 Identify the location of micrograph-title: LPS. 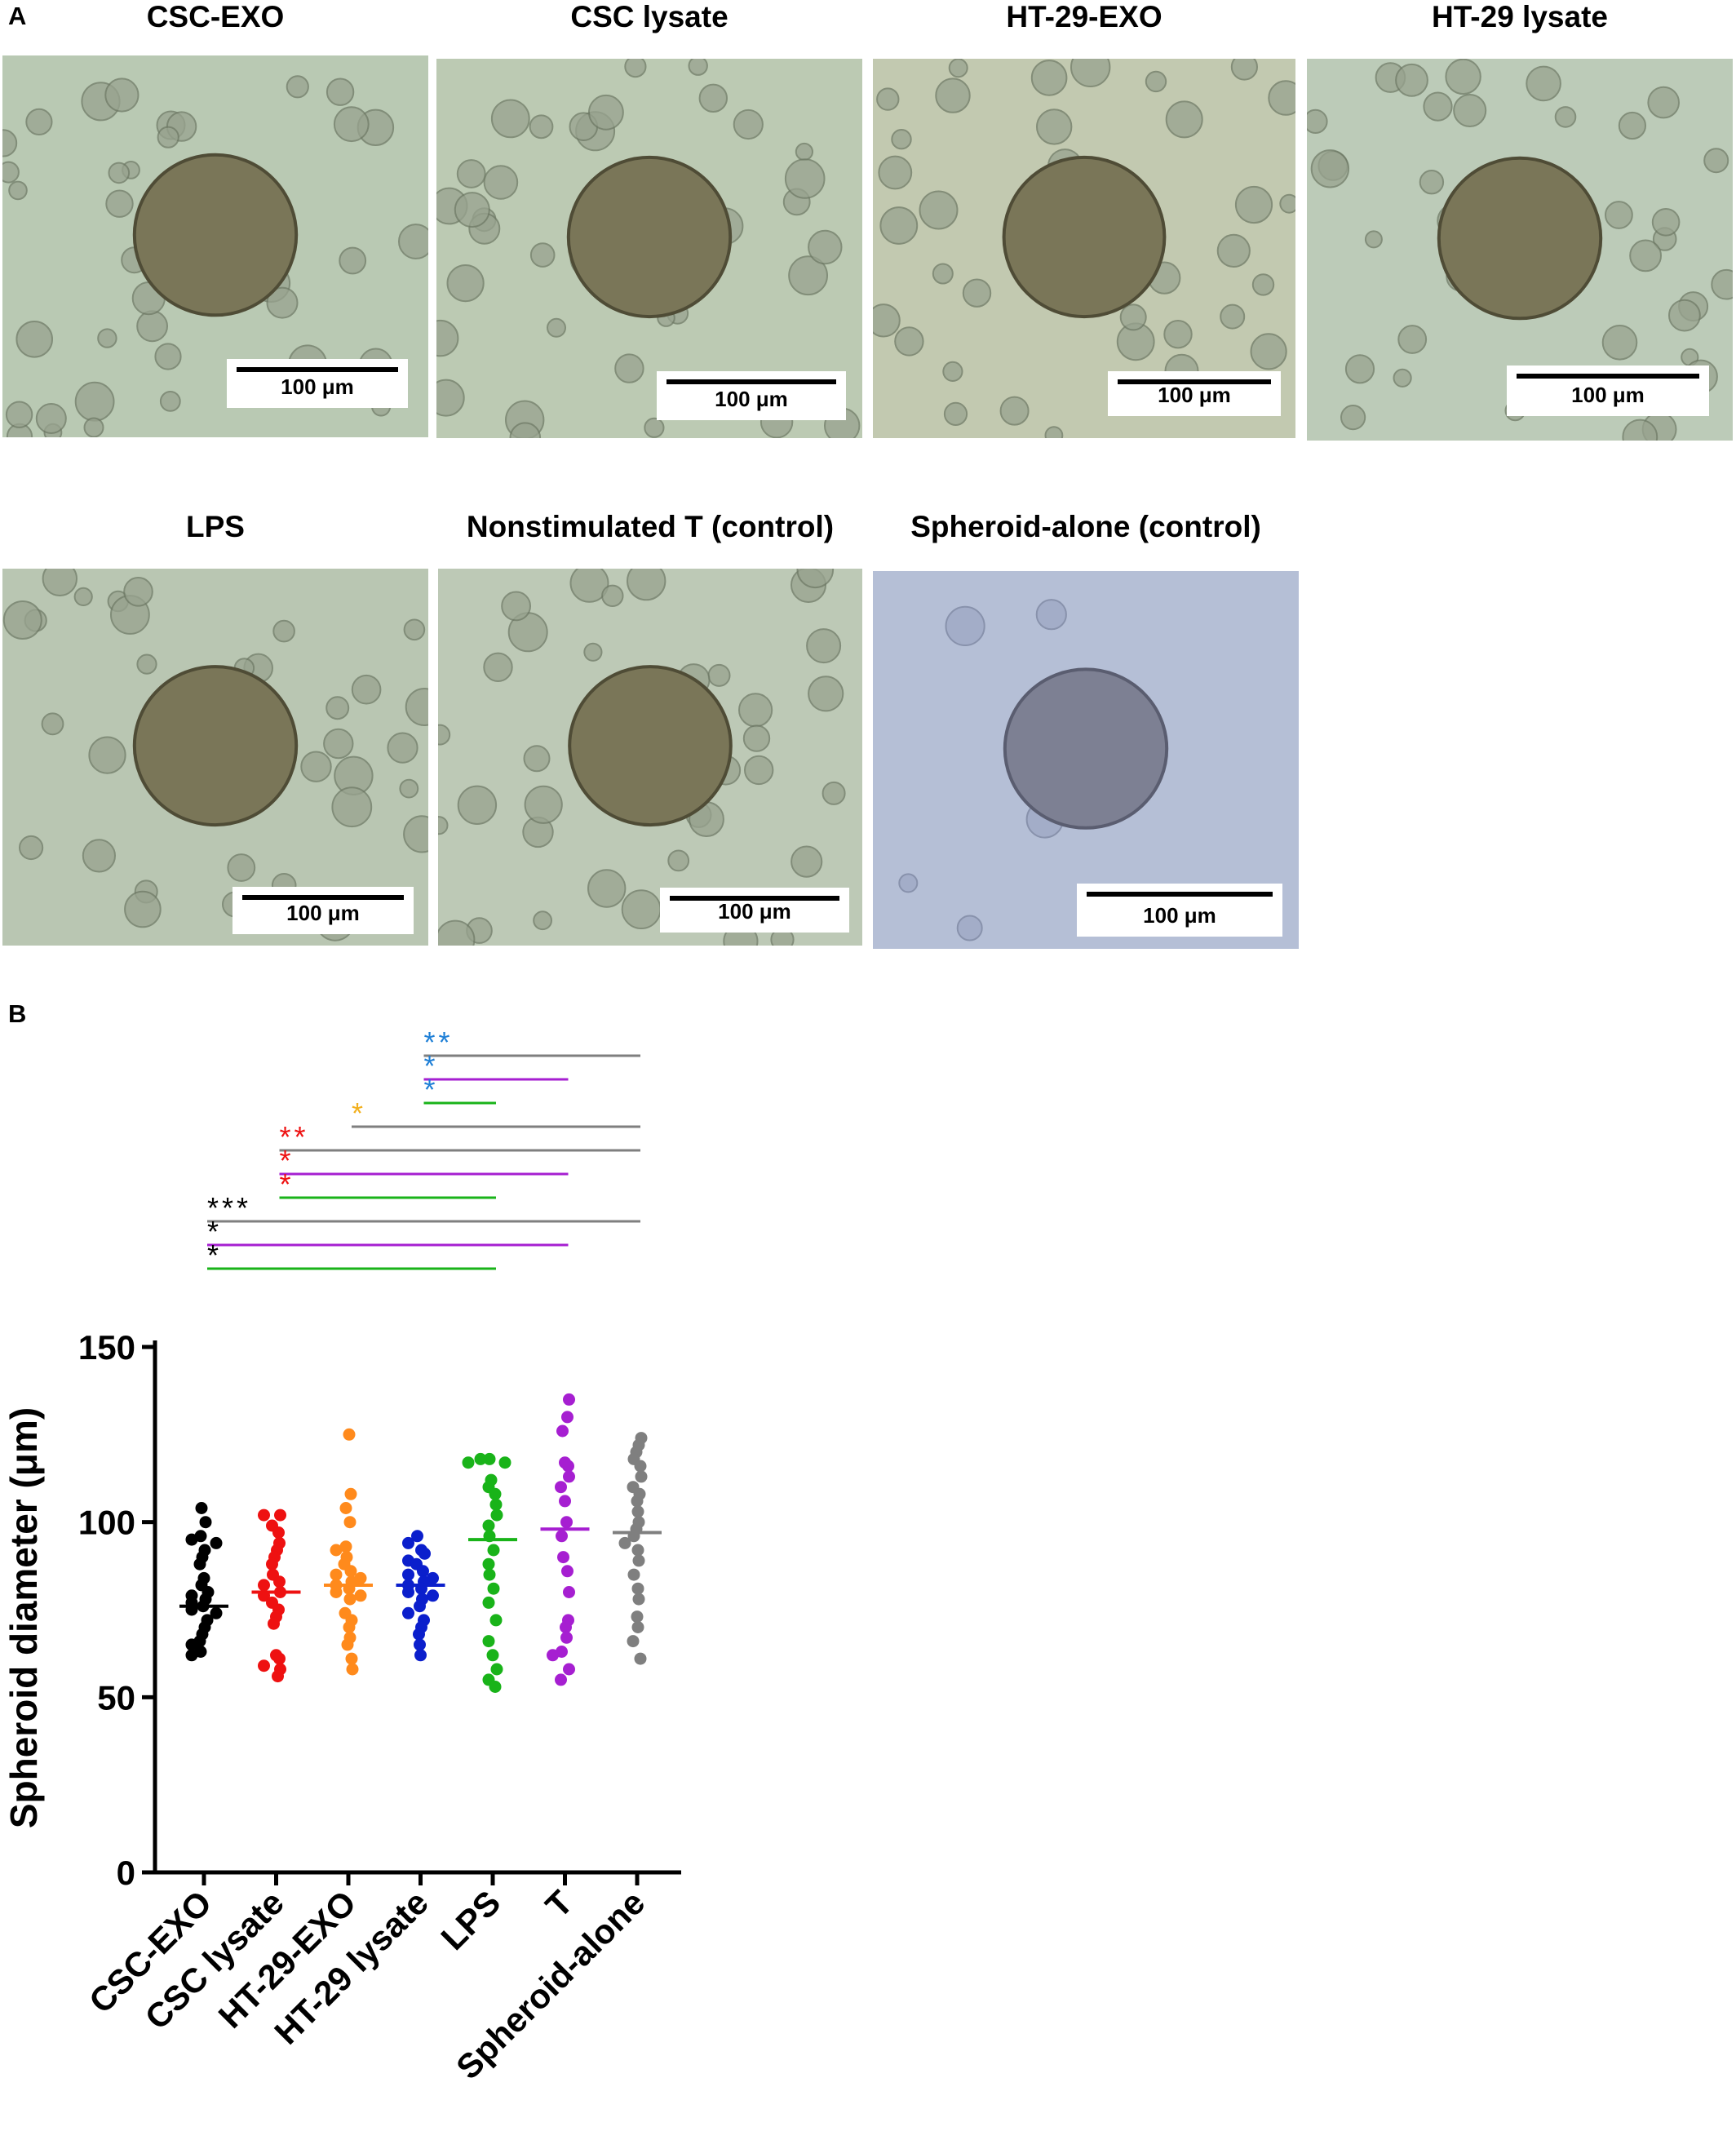
(216, 526).